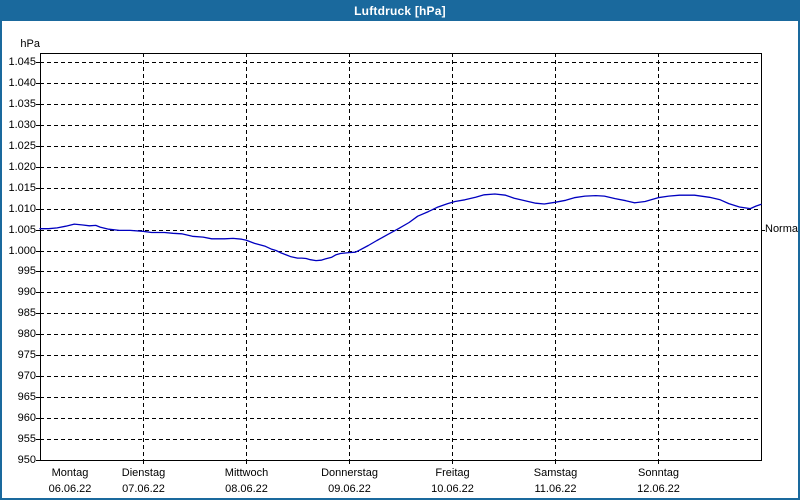  What do you see at coordinates (22, 229) in the screenshot?
I see `y-tick-label: 1.005` at bounding box center [22, 229].